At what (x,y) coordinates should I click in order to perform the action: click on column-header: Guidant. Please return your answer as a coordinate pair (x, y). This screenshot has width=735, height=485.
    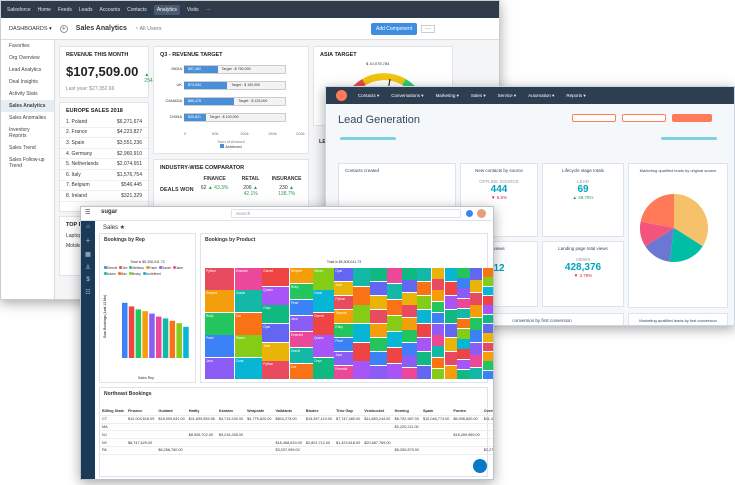
    Looking at the image, I should click on (171, 412).